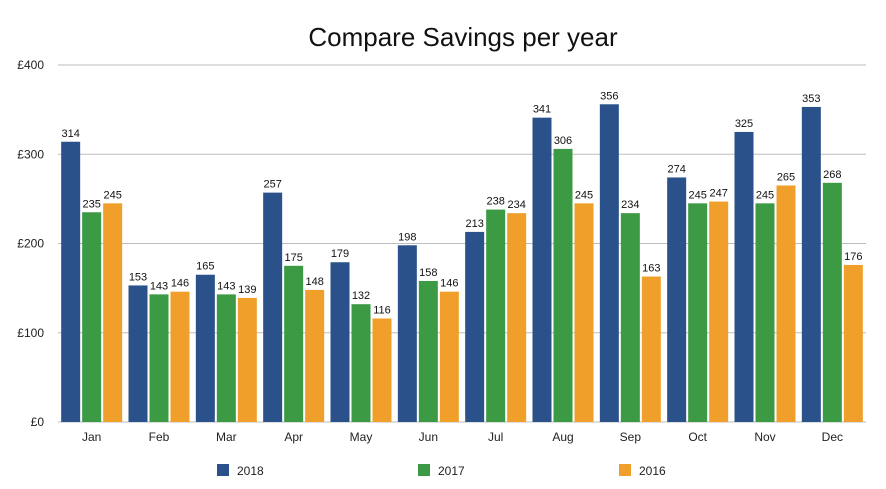 The height and width of the screenshot is (489, 886). What do you see at coordinates (542, 110) in the screenshot?
I see `data-label: 341` at bounding box center [542, 110].